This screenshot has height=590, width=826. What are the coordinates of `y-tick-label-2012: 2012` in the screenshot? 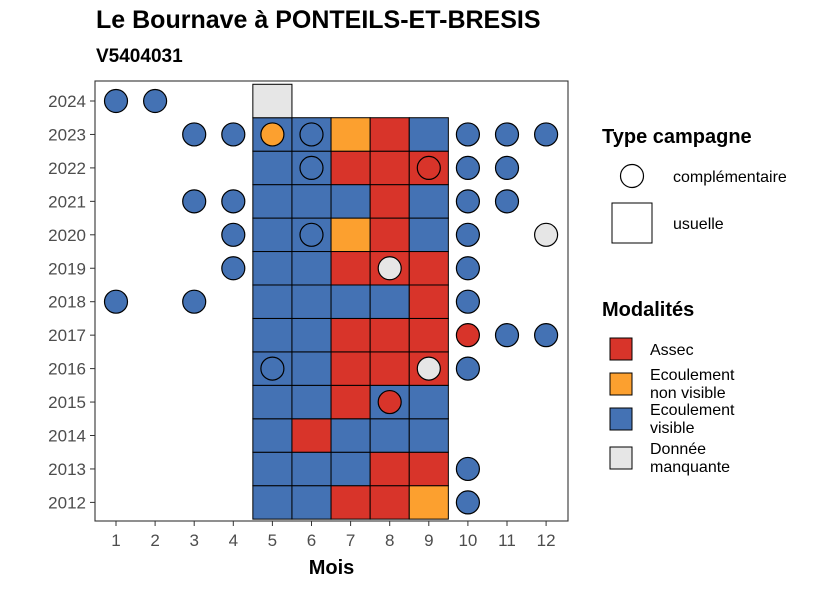 It's located at (67, 502).